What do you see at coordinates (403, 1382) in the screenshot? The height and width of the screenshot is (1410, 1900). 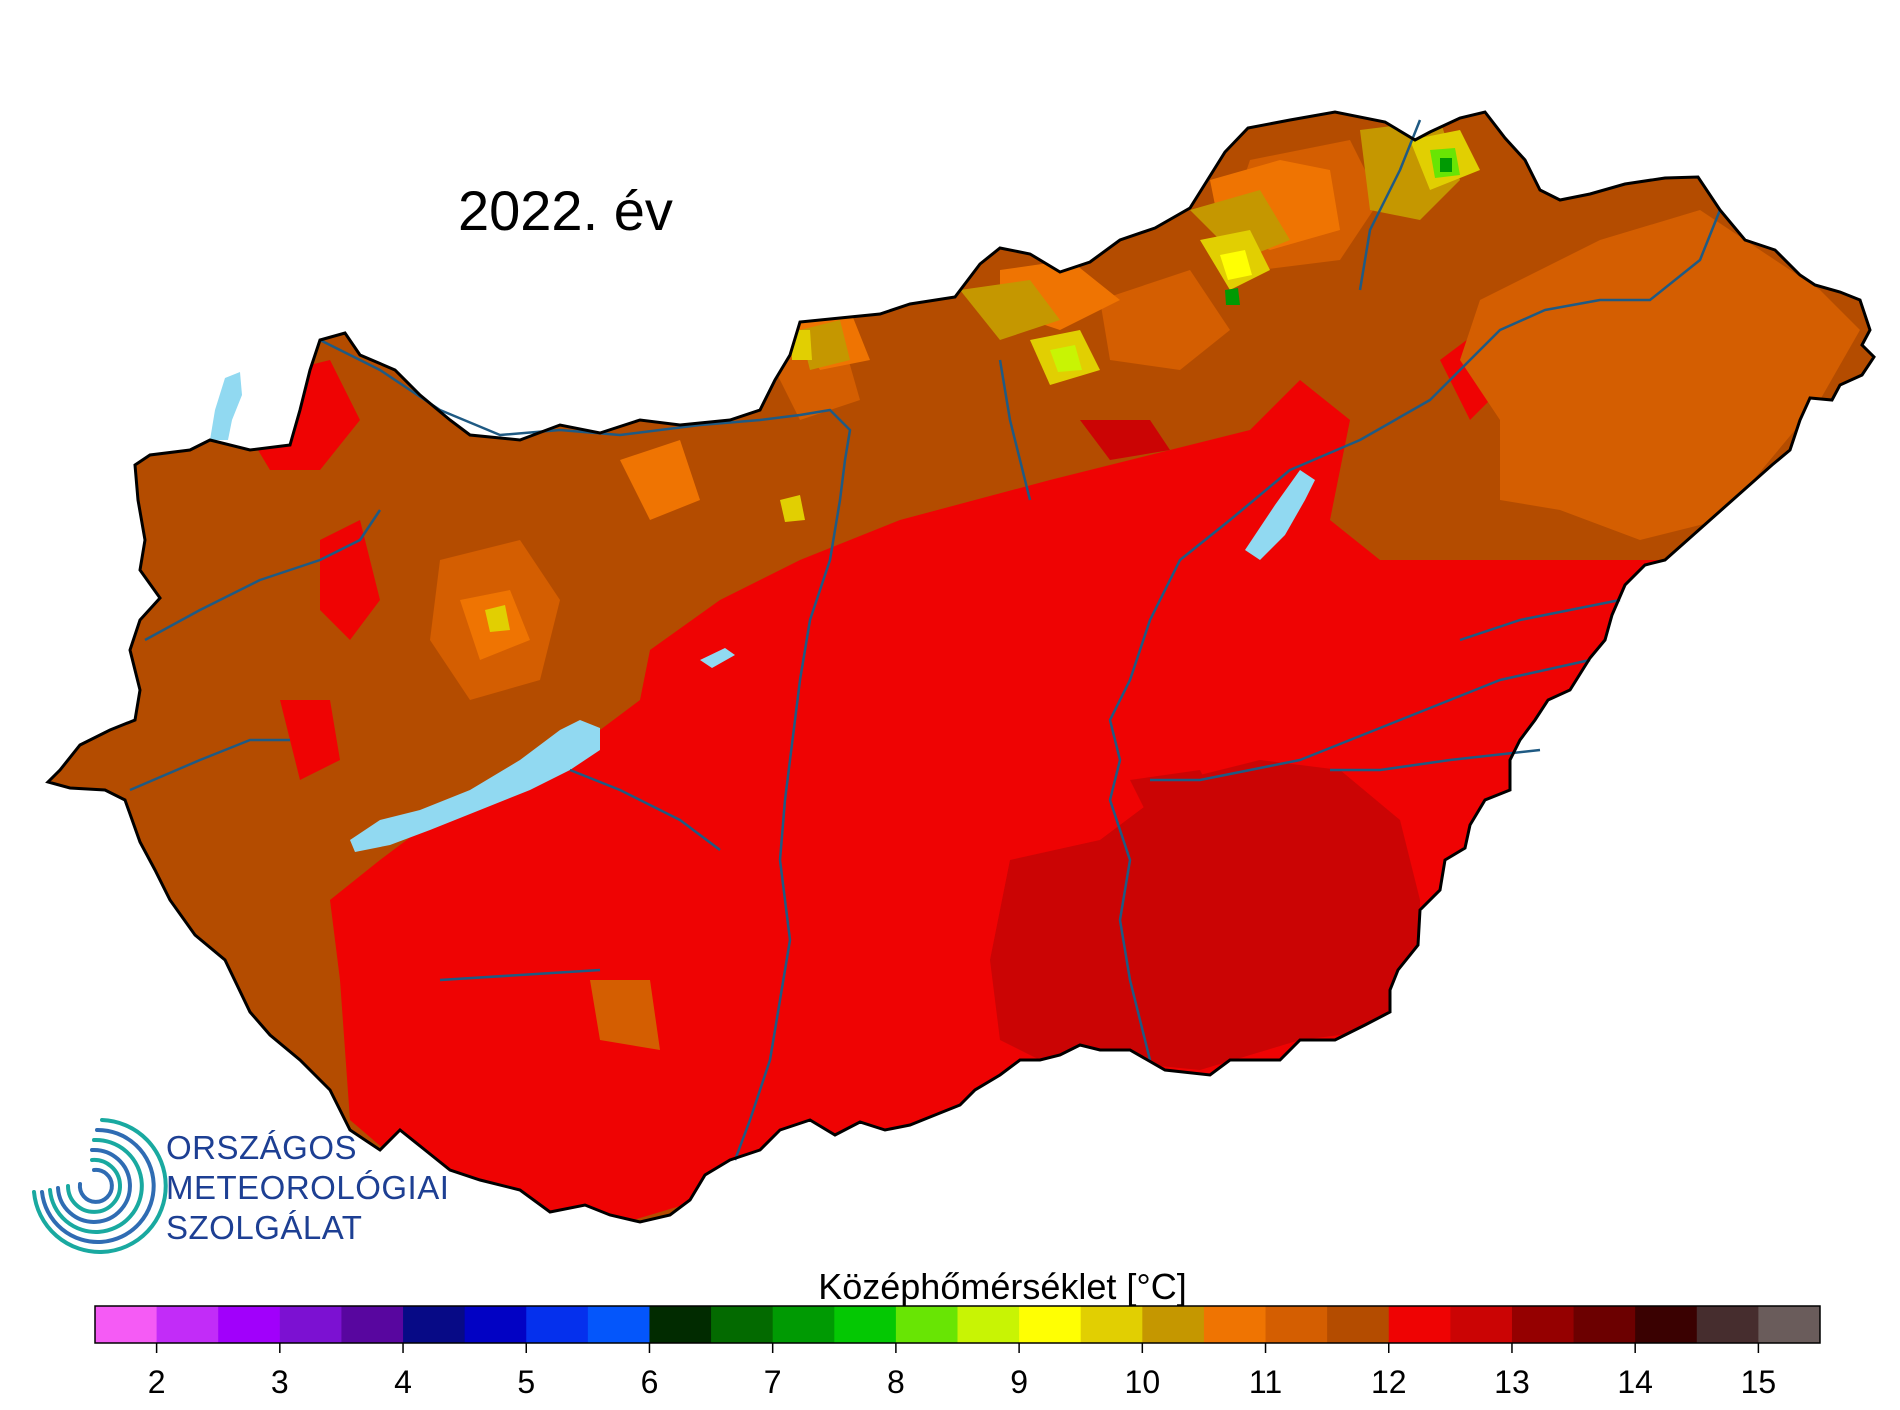 I see `legend-tick-label: 4` at bounding box center [403, 1382].